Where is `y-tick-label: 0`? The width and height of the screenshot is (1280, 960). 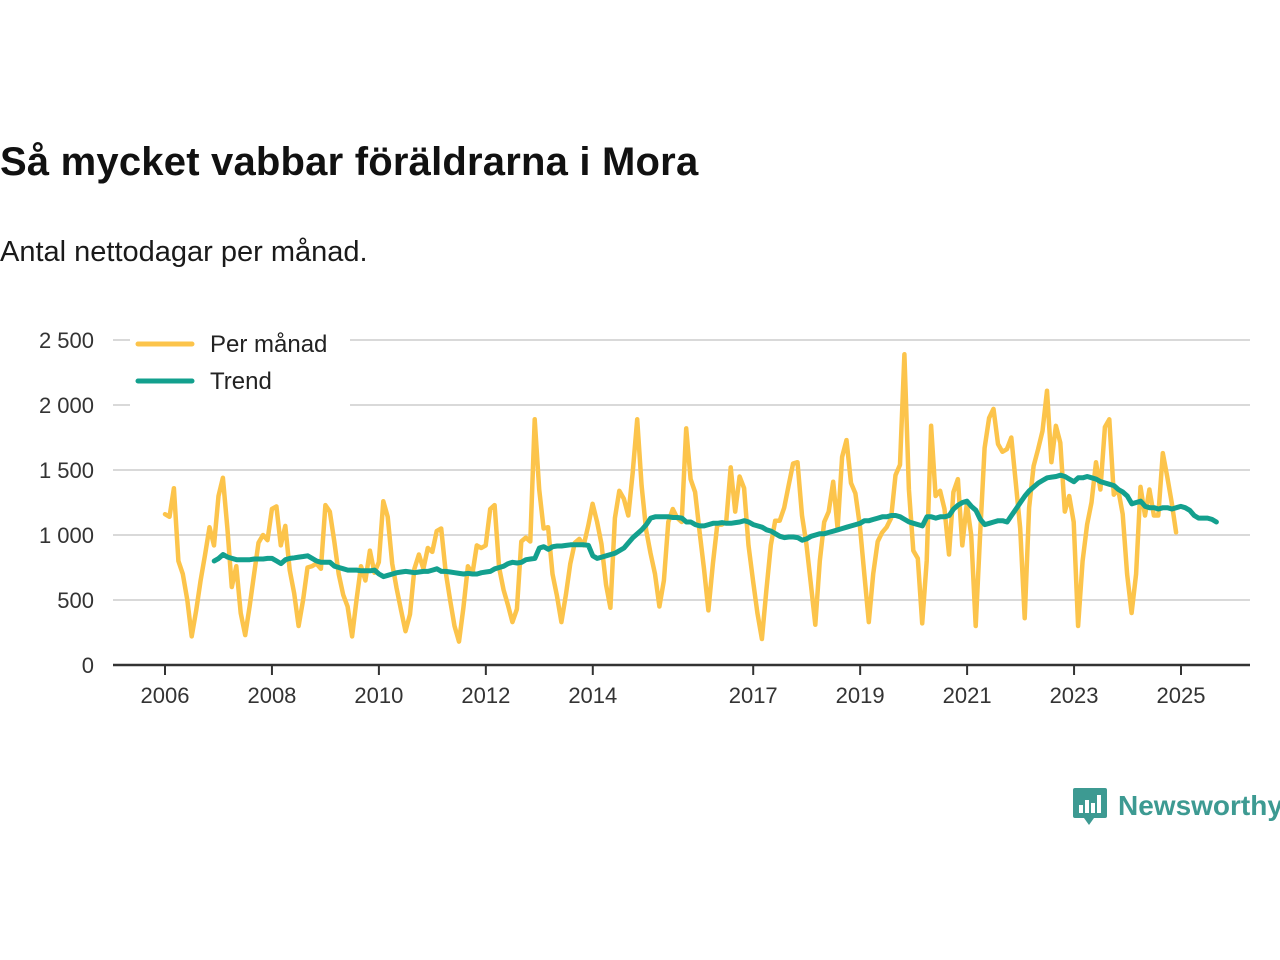
y-tick-label: 0 is located at coordinates (88, 665).